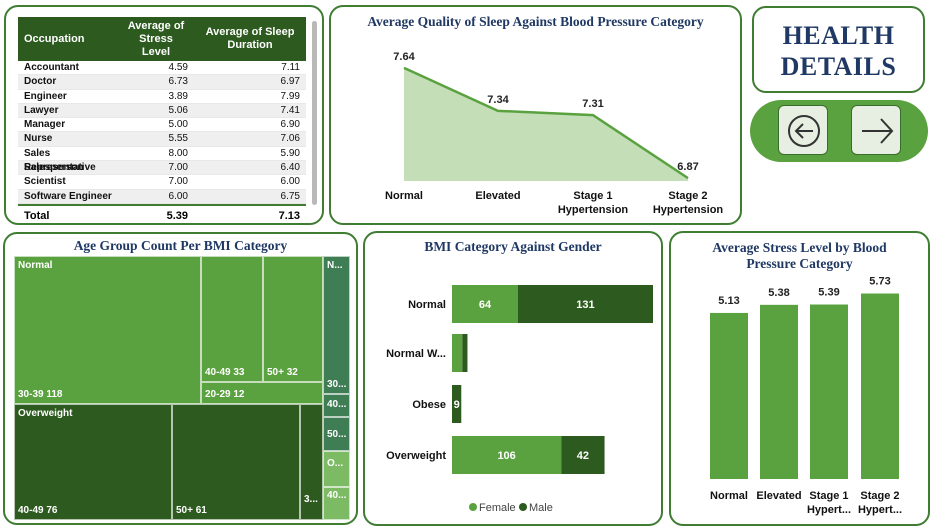 The height and width of the screenshot is (532, 933). I want to click on cell-sleep: 6.75, so click(290, 196).